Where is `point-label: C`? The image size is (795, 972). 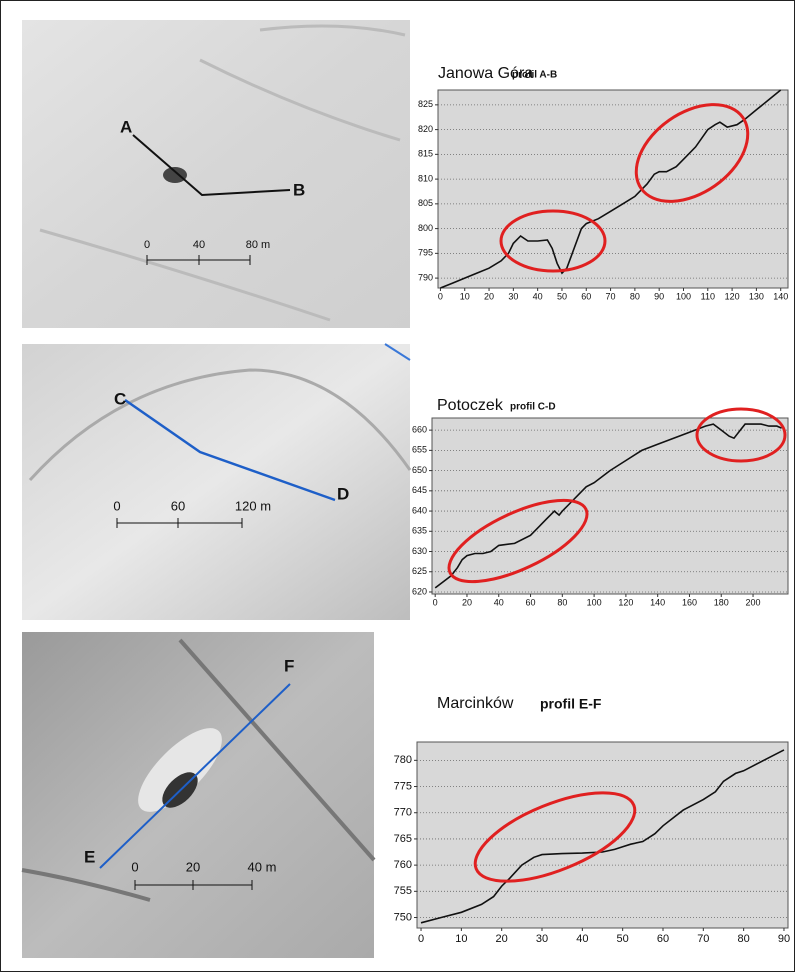 point-label: C is located at coordinates (120, 398).